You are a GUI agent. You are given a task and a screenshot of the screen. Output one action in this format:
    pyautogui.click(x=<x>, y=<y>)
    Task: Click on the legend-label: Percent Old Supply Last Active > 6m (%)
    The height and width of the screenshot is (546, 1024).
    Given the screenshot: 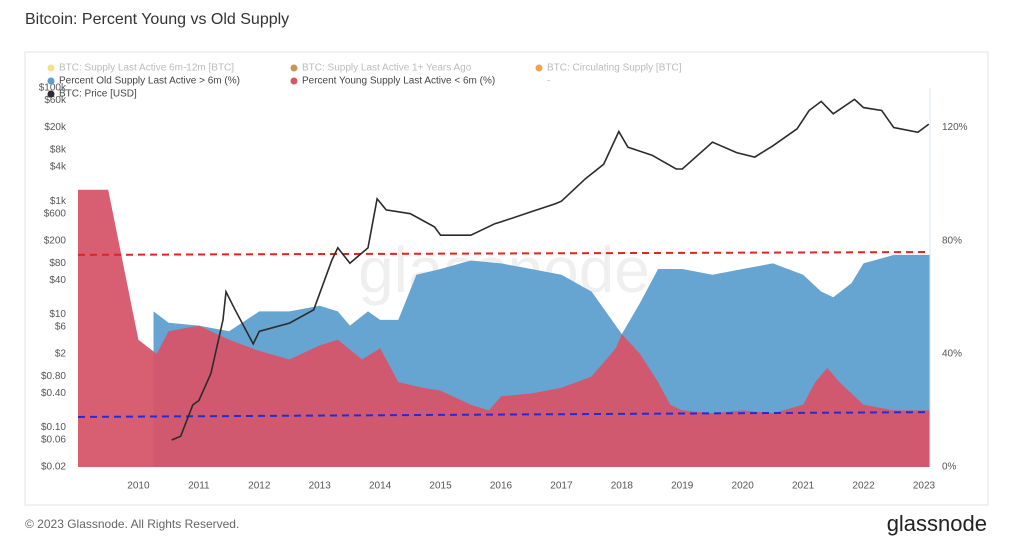 What is the action you would take?
    pyautogui.click(x=149, y=81)
    